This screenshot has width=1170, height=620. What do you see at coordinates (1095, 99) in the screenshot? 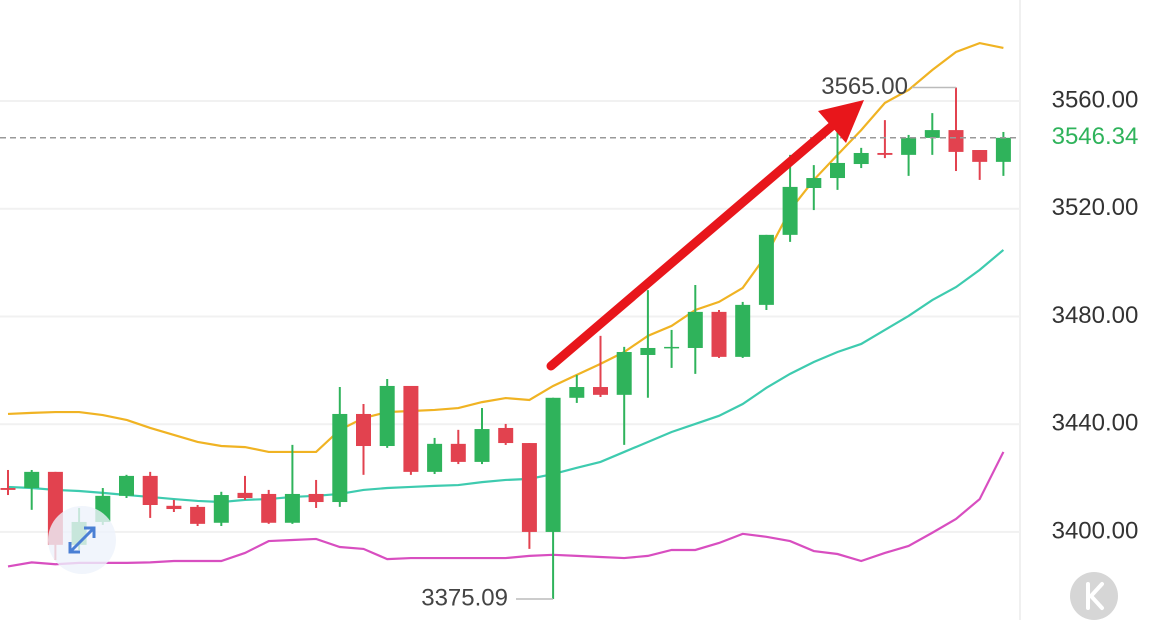
I see `y-tick-label: 3560.00` at bounding box center [1095, 99].